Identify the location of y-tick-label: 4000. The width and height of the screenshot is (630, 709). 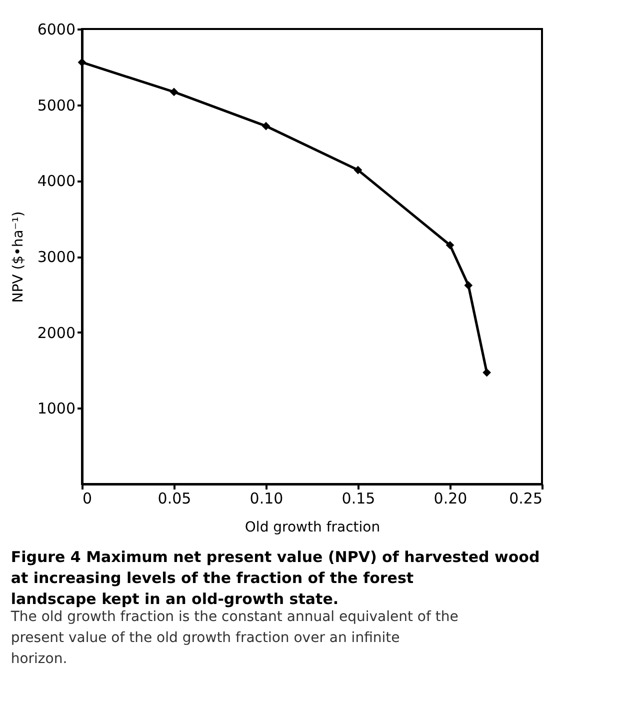
(56, 181).